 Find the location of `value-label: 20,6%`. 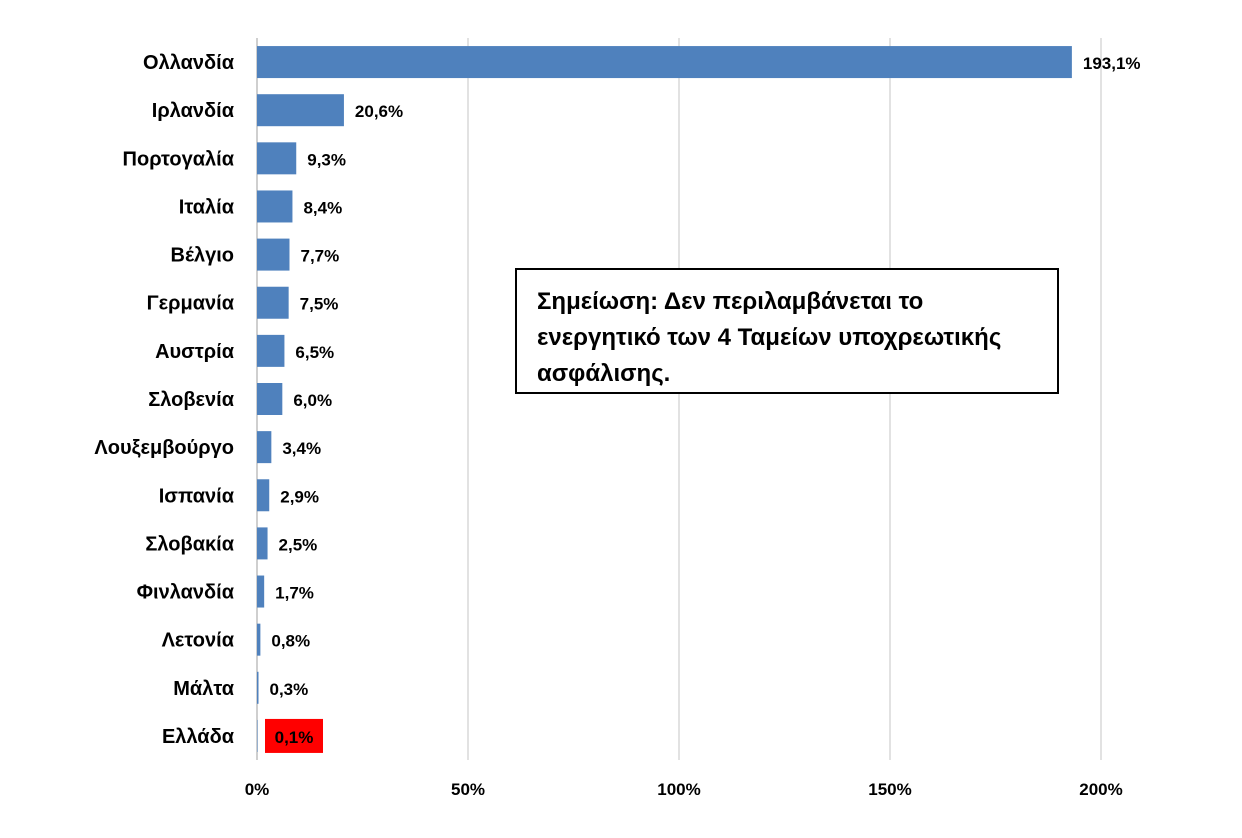

value-label: 20,6% is located at coordinates (379, 111).